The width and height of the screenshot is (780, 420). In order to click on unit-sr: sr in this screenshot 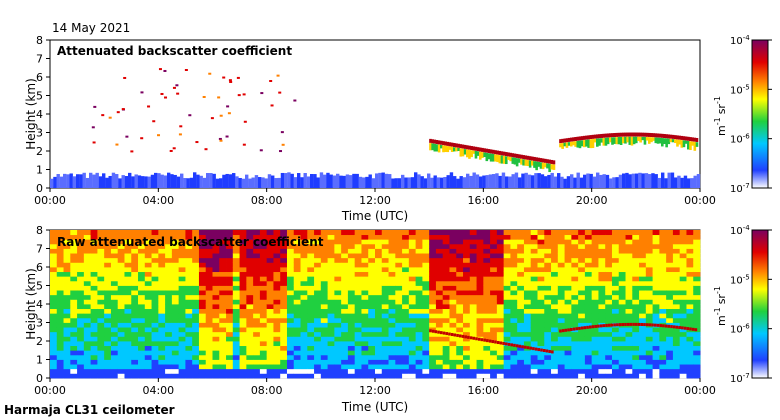, I will do `click(721, 109)`.